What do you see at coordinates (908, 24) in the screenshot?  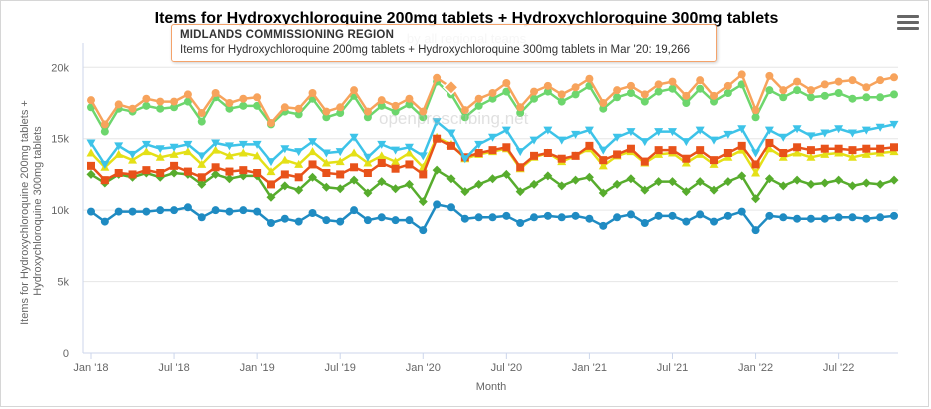 I see `hamburger-menu-icon` at bounding box center [908, 24].